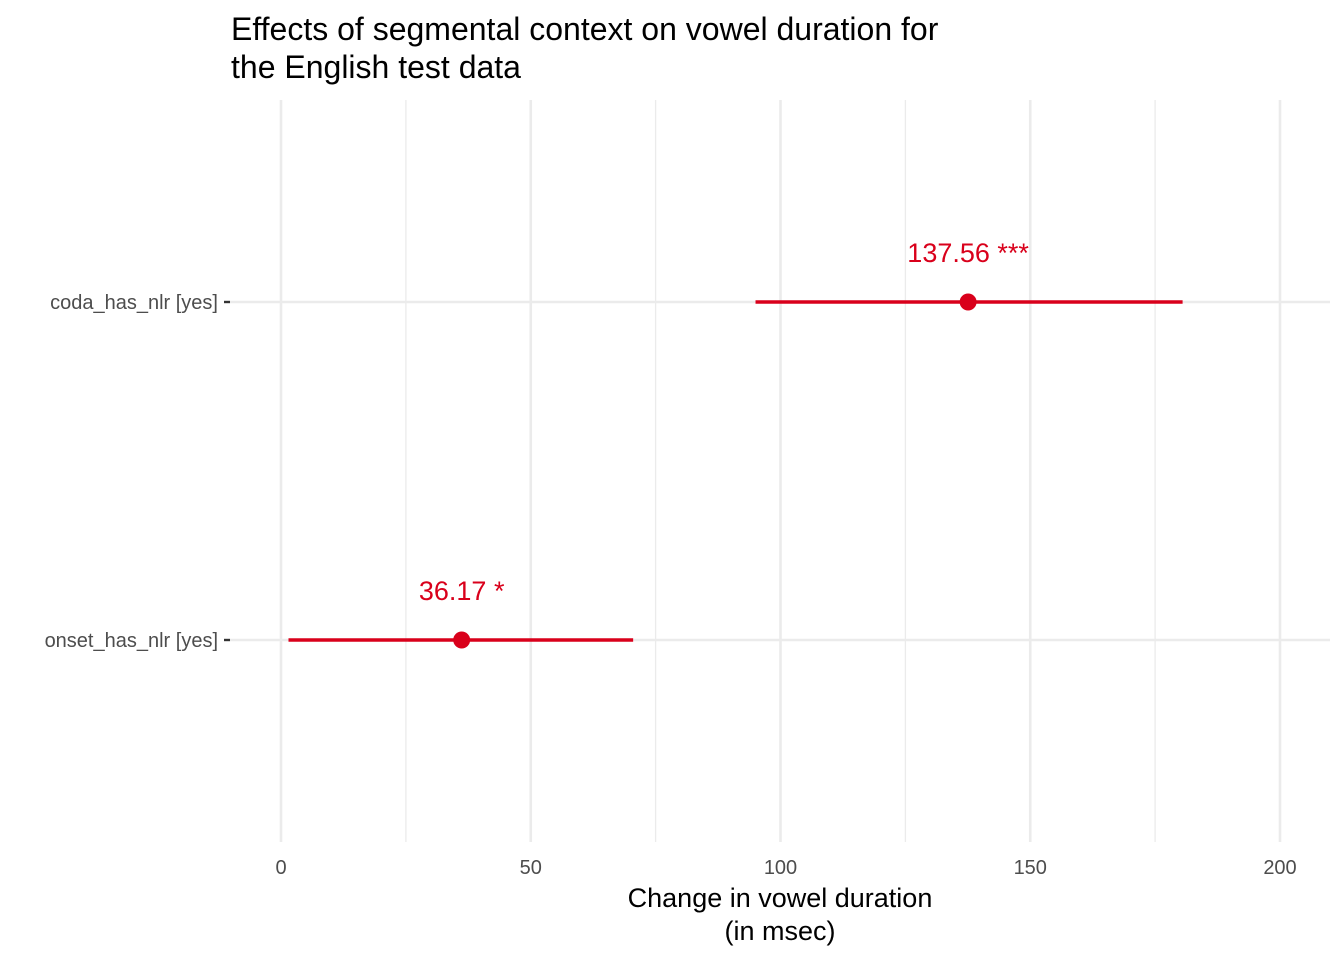 The height and width of the screenshot is (965, 1344). What do you see at coordinates (531, 868) in the screenshot?
I see `x-tick-label: 50` at bounding box center [531, 868].